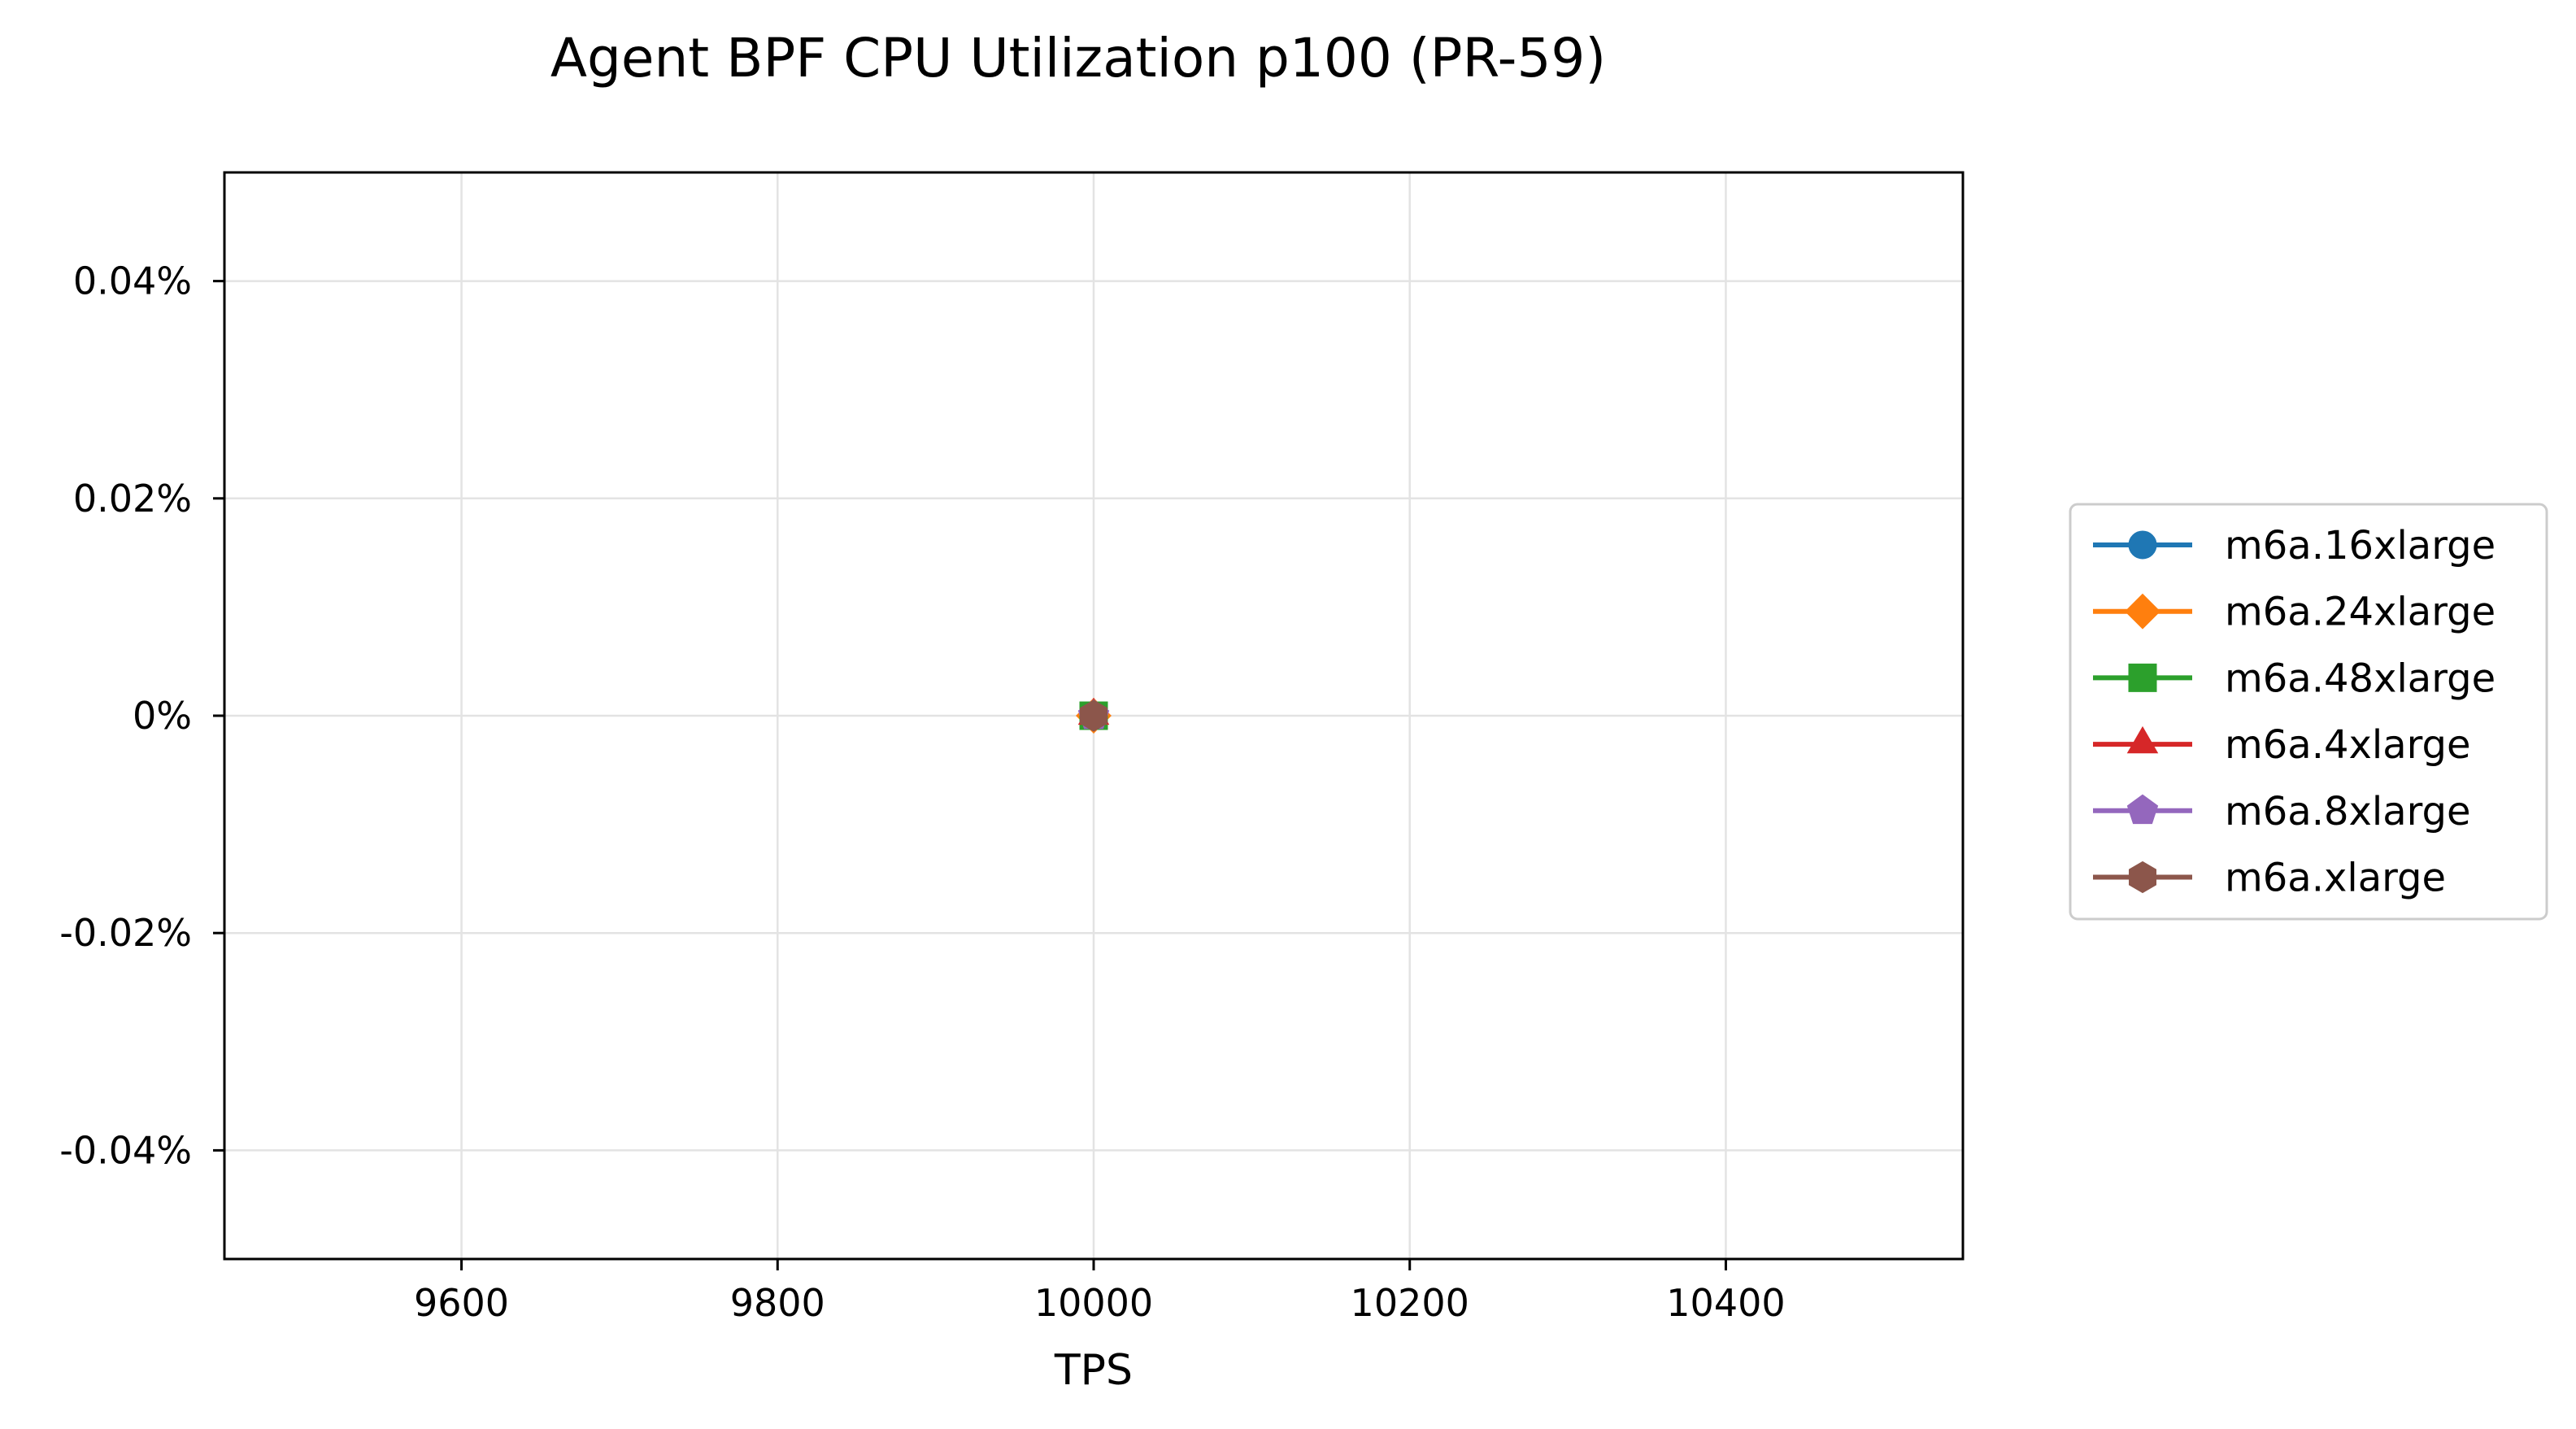  I want to click on x-axis-label: TPS, so click(1094, 1370).